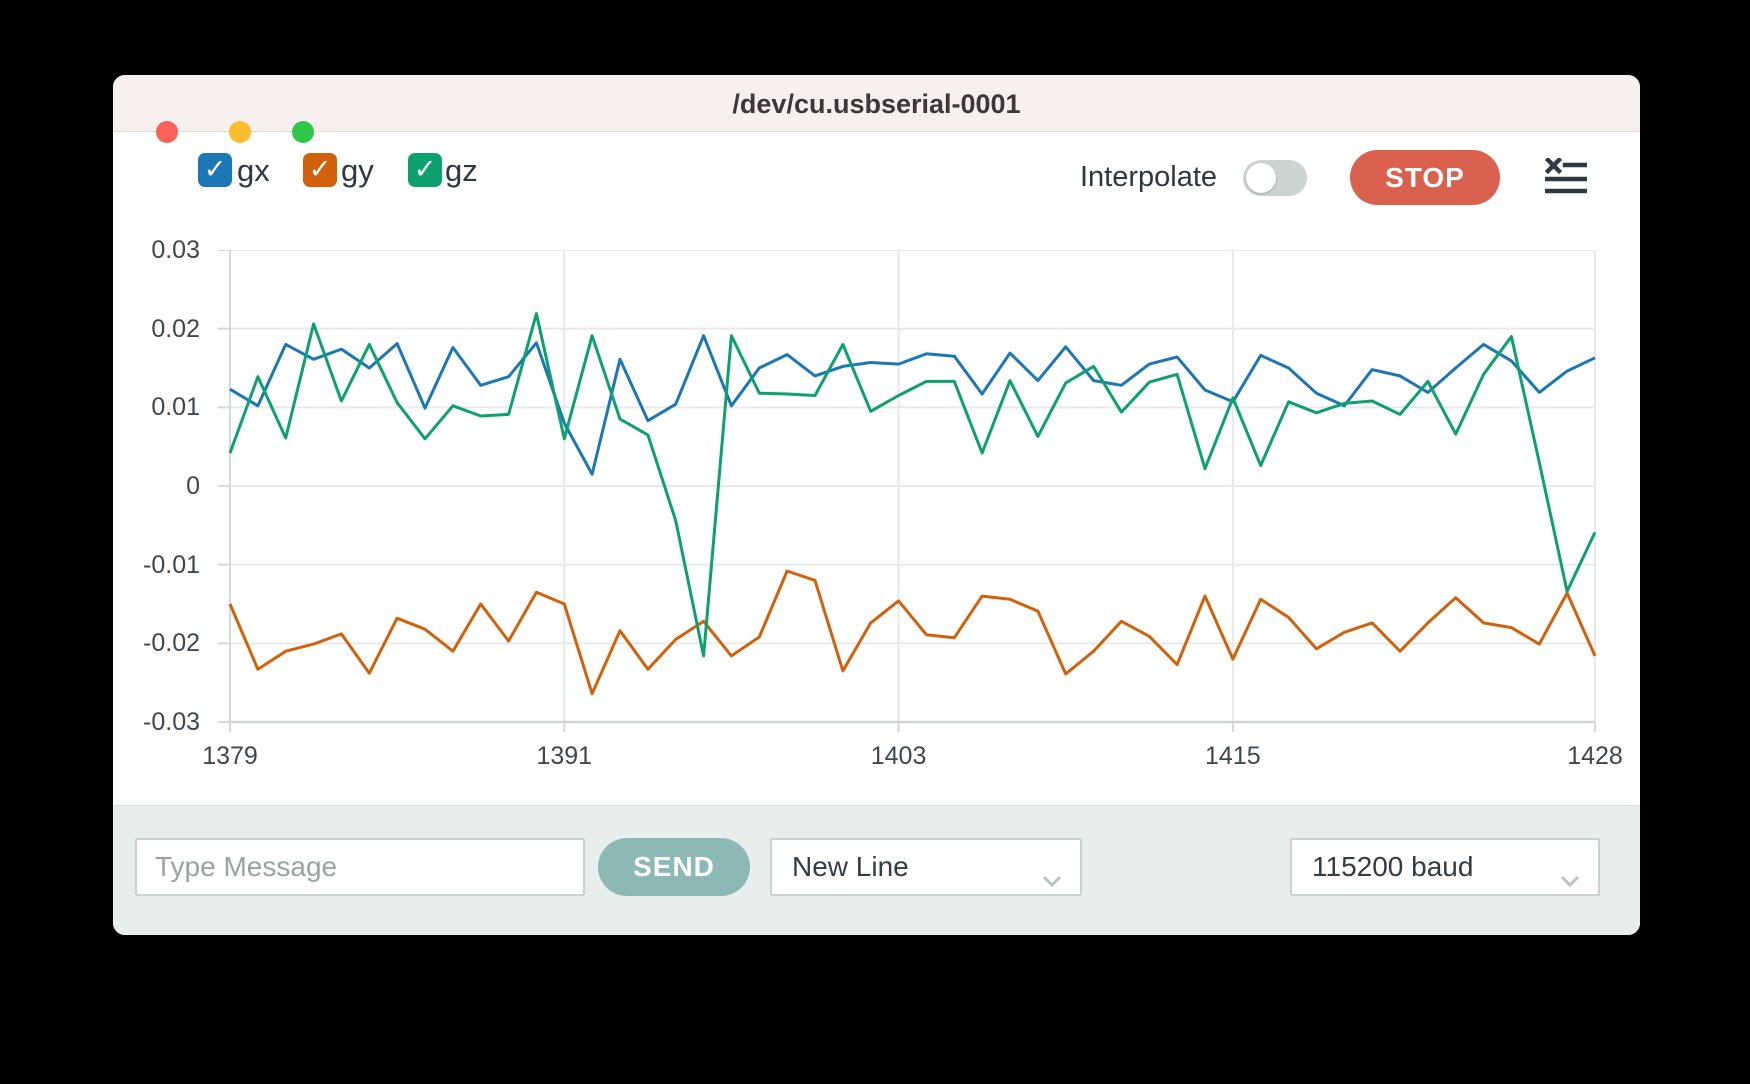 The width and height of the screenshot is (1750, 1084). What do you see at coordinates (876, 104) in the screenshot?
I see `window-title: /dev/cu.usbserial-0001` at bounding box center [876, 104].